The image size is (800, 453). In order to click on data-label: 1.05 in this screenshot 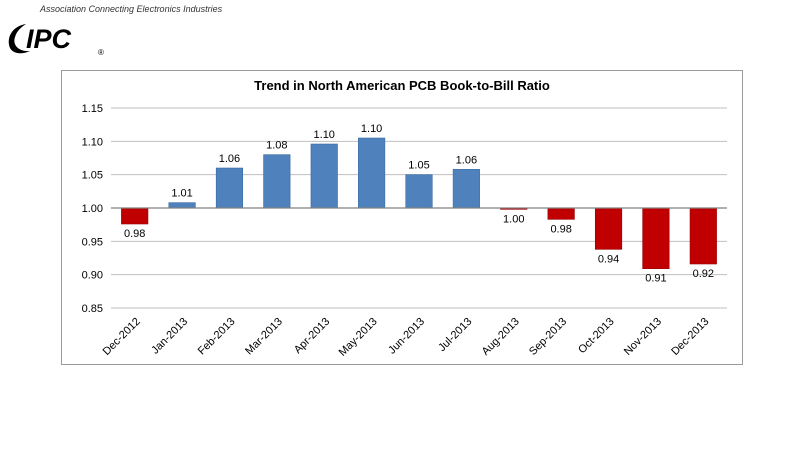, I will do `click(418, 166)`.